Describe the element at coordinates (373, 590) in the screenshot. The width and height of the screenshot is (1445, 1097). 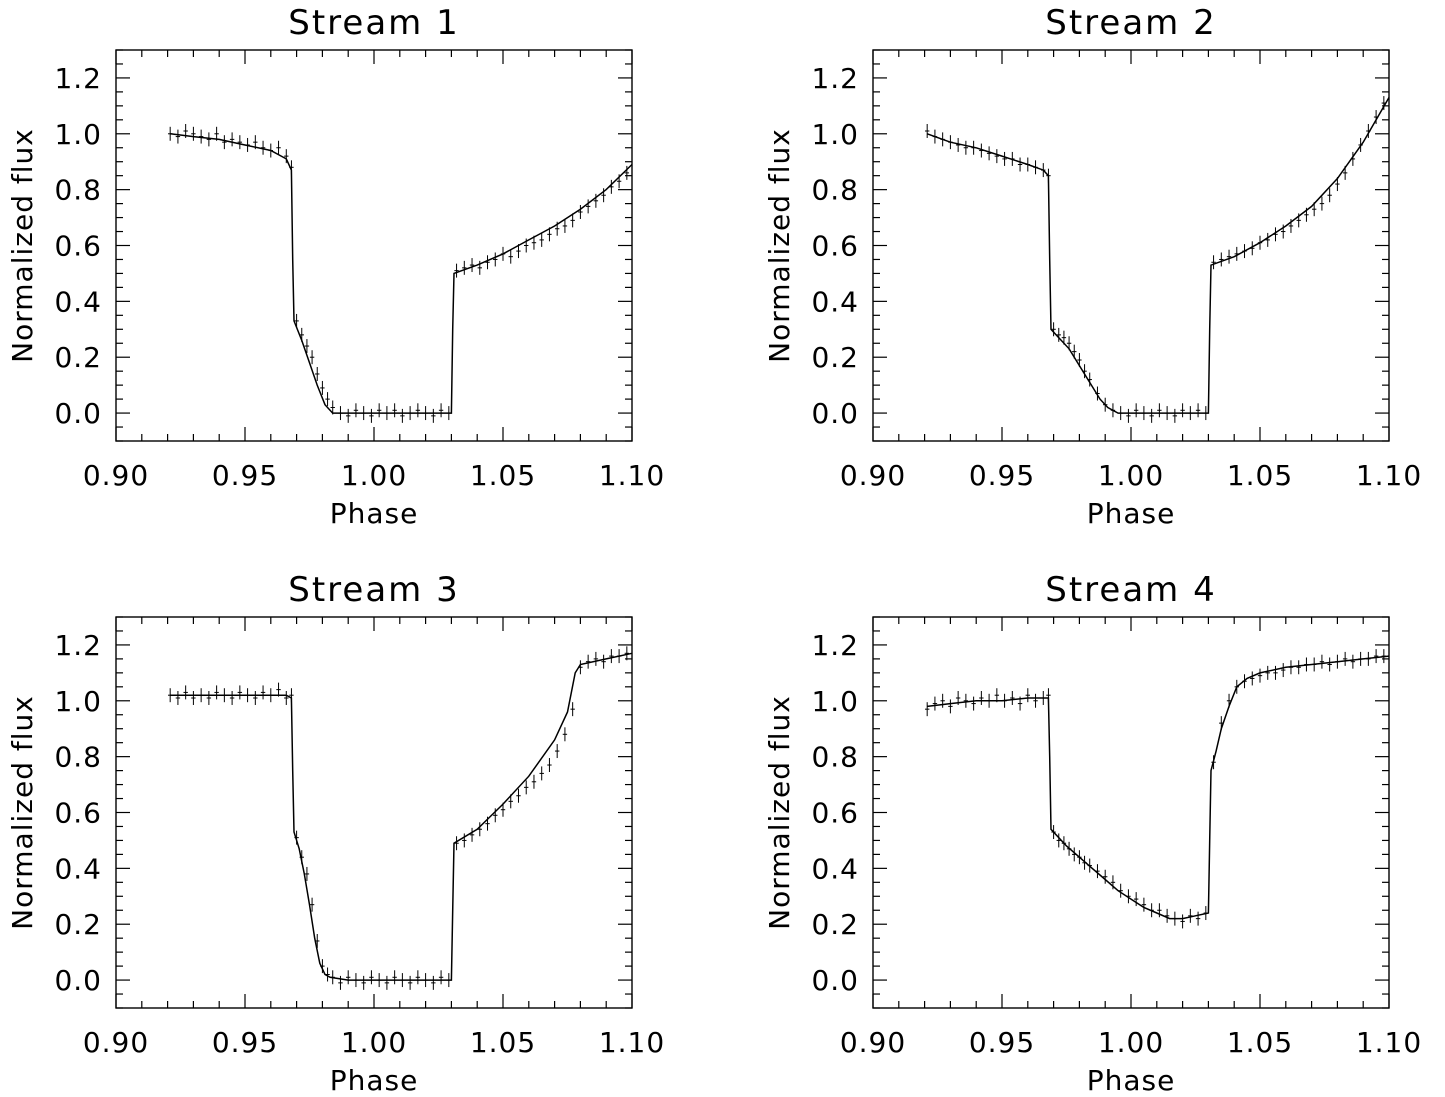
I see `chart-title: Stream 3` at that location.